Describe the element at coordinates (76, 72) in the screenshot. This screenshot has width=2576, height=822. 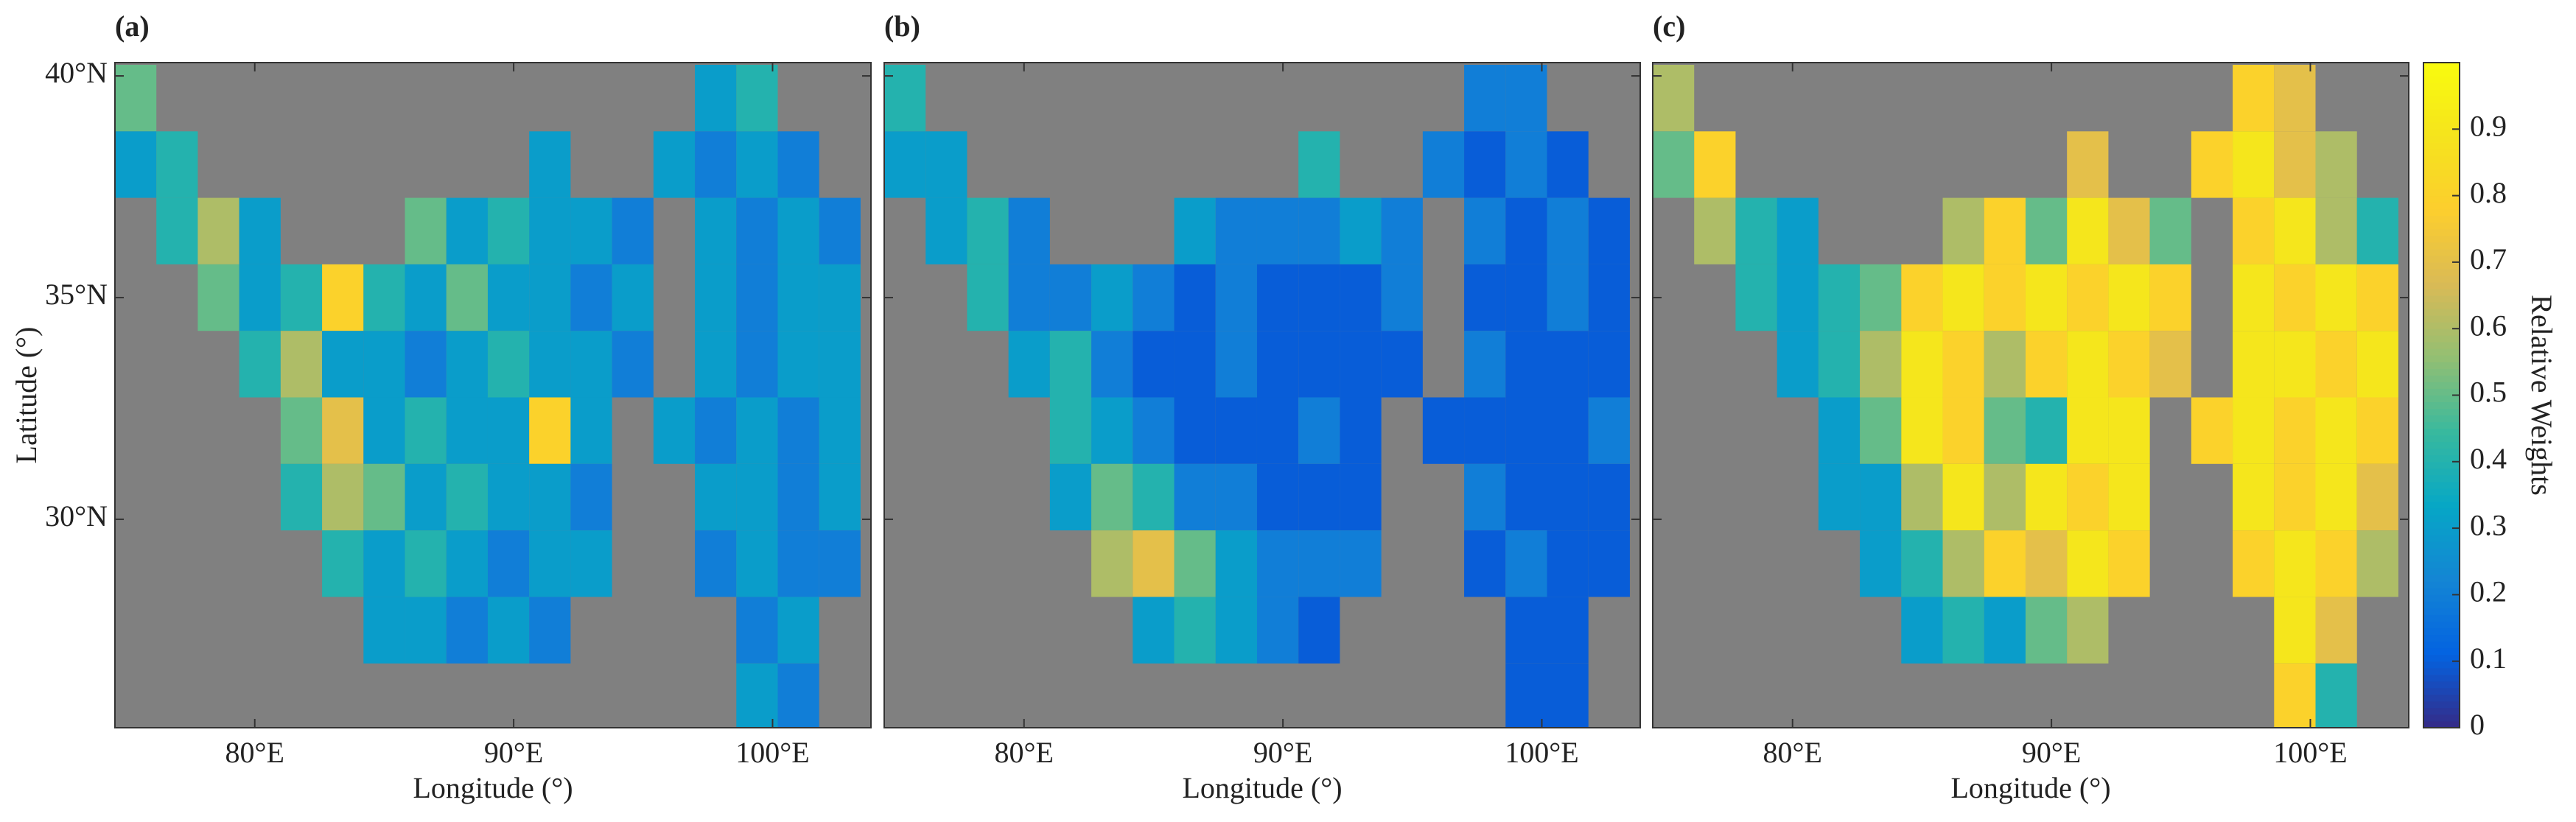
I see `y-tick-label: 40°N` at that location.